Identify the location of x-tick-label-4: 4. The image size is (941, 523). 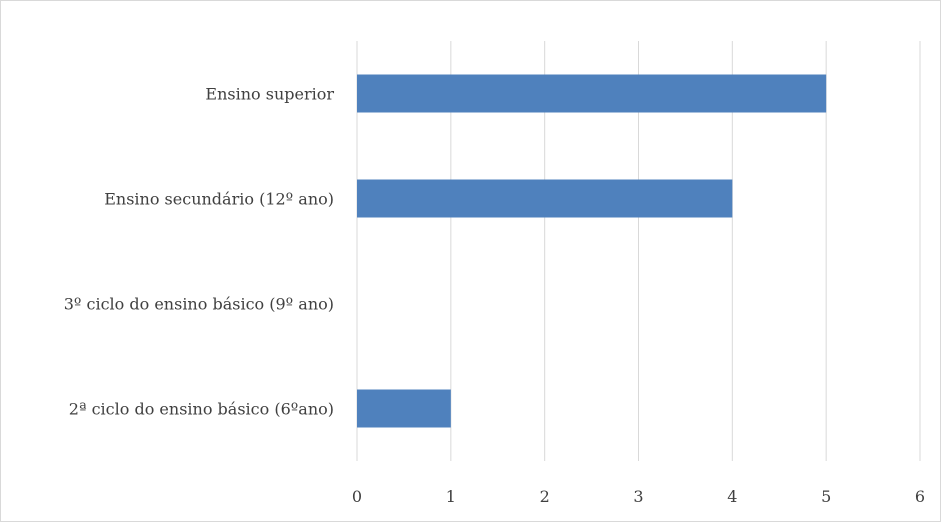
(732, 496).